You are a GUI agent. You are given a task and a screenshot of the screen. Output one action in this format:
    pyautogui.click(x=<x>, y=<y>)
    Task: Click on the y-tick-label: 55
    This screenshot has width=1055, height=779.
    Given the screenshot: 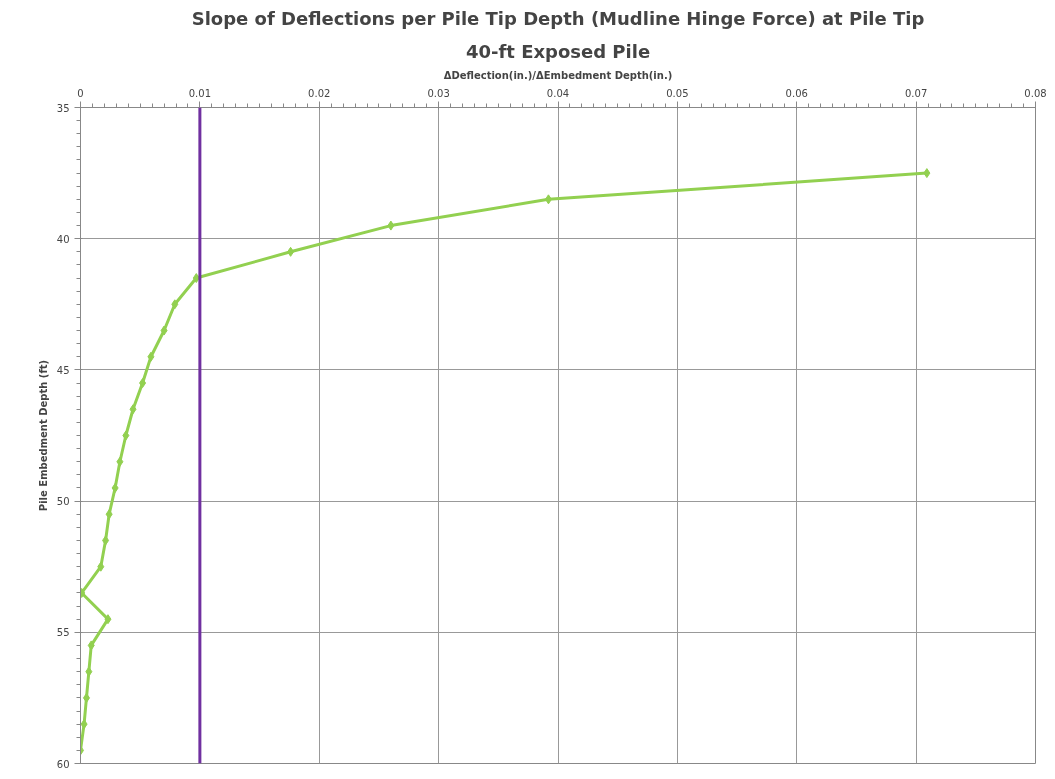 What is the action you would take?
    pyautogui.click(x=63, y=633)
    